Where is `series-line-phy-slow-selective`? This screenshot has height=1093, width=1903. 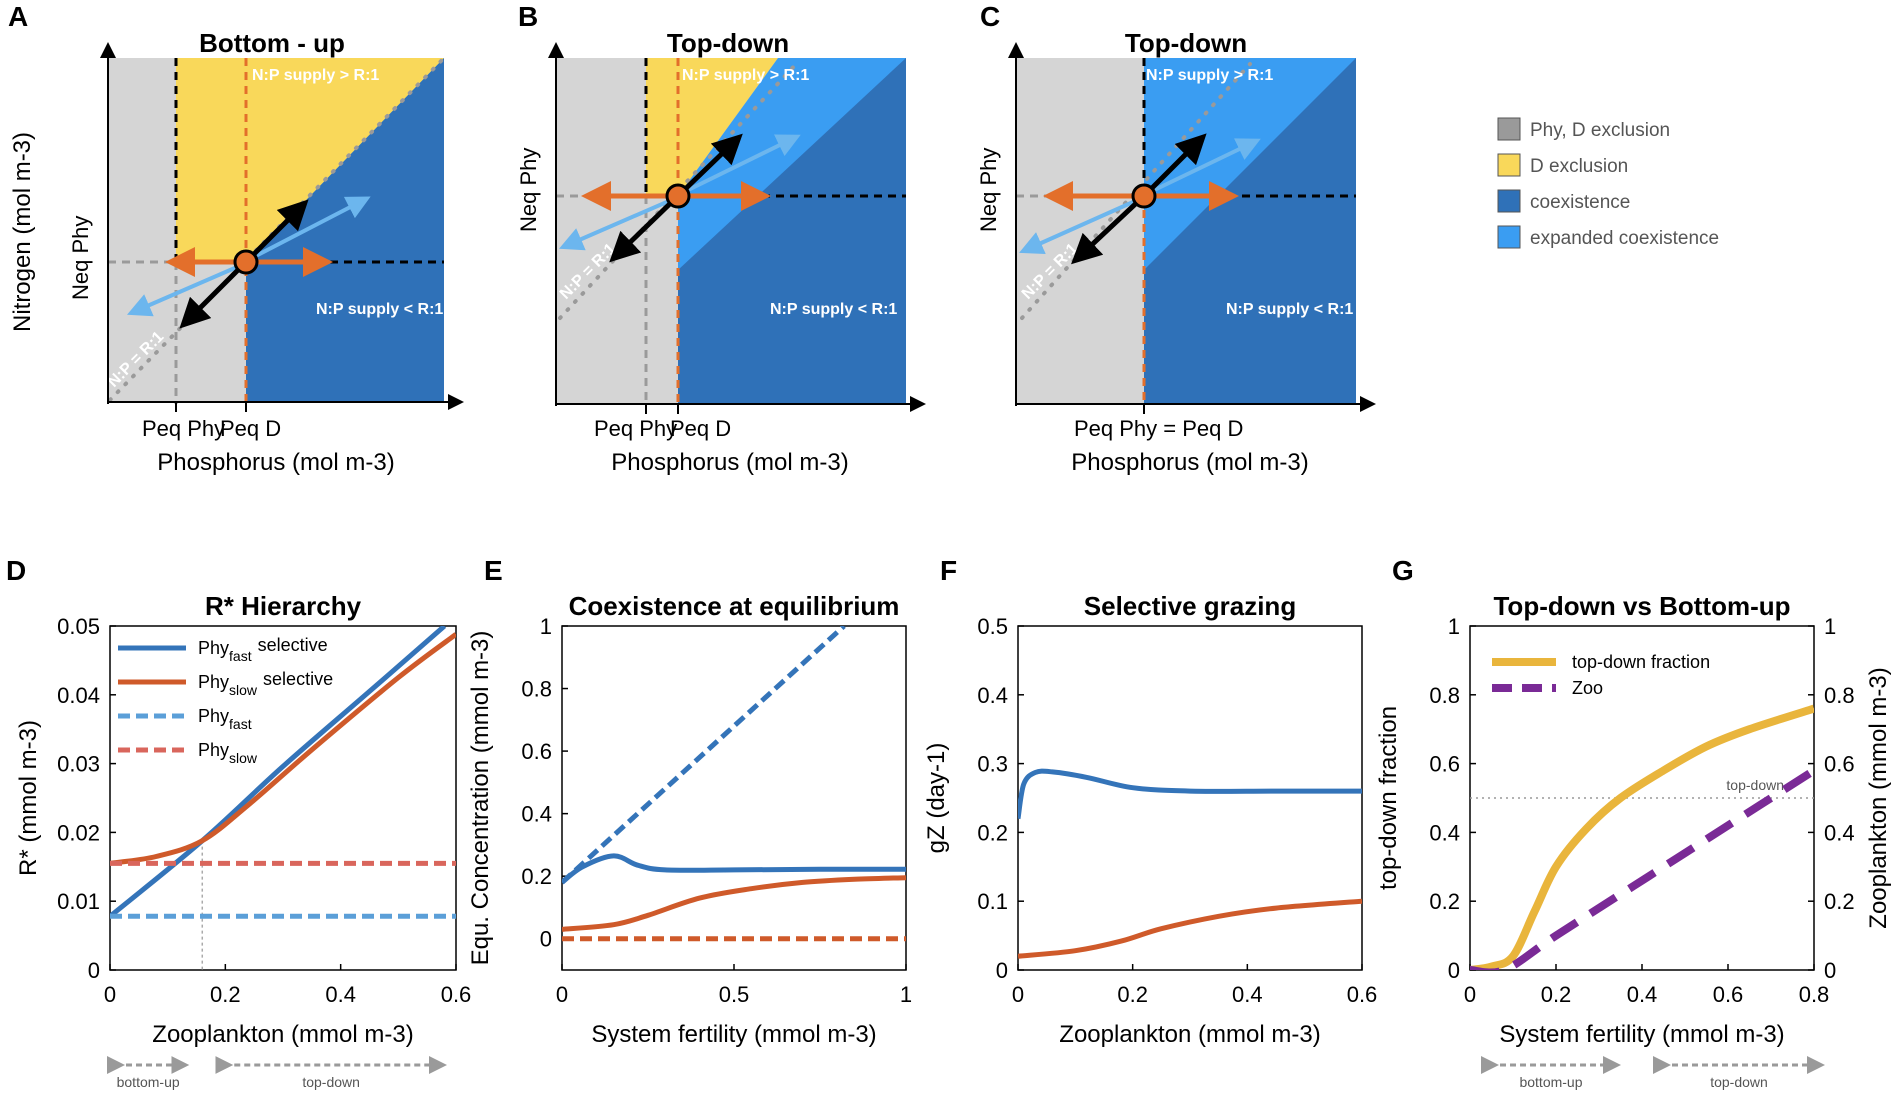
series-line-phy-slow-selective is located at coordinates (283, 749).